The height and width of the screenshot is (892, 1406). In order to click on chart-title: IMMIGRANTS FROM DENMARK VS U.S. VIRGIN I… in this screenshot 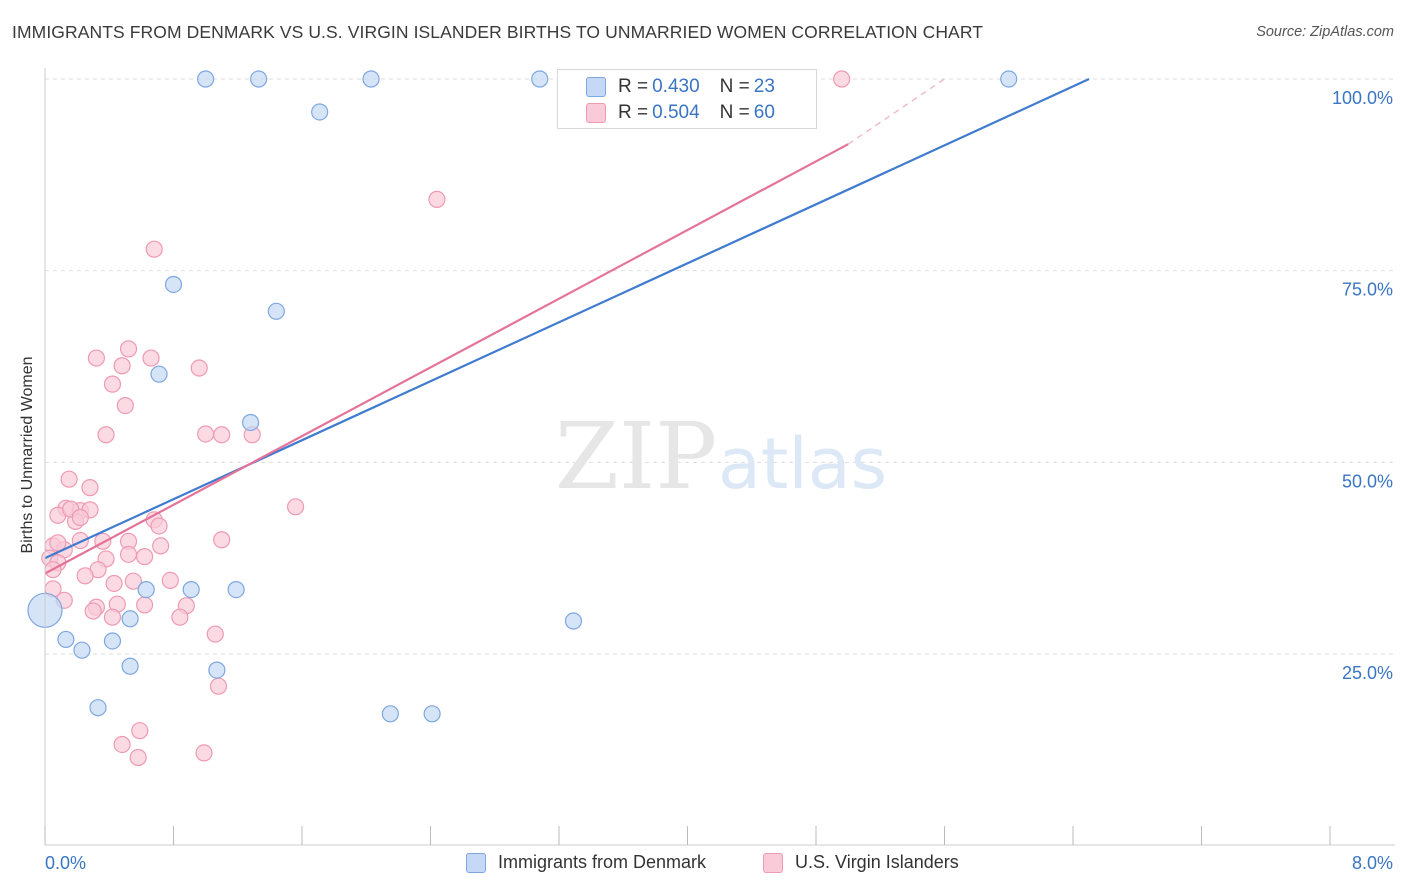, I will do `click(498, 32)`.